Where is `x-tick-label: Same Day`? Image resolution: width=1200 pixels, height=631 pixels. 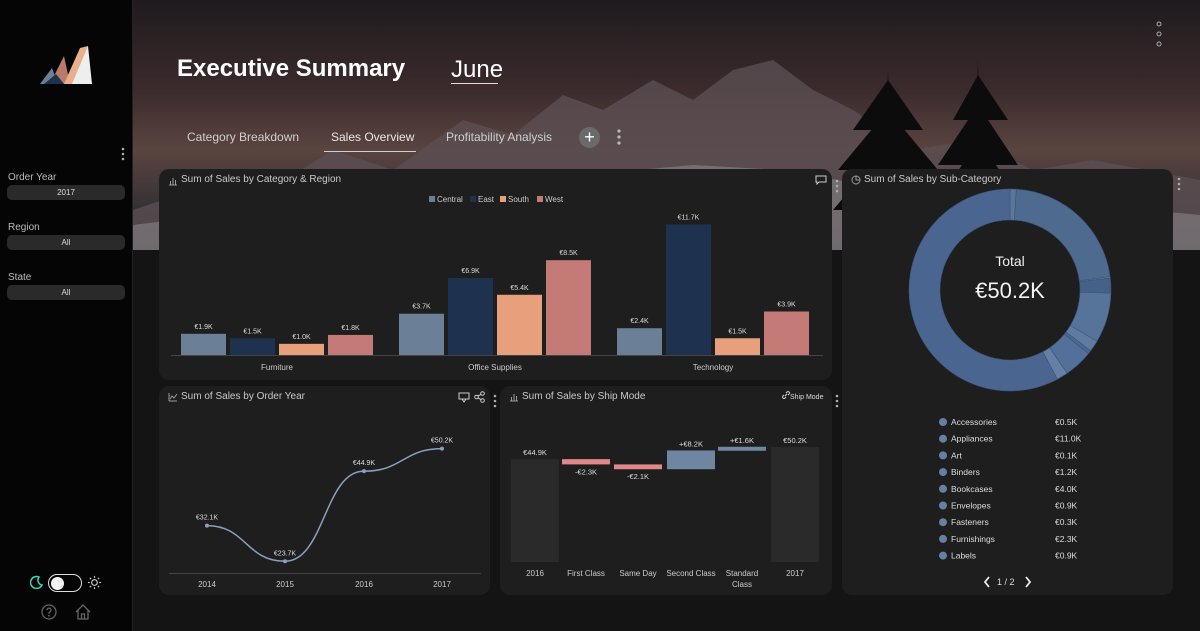 x-tick-label: Same Day is located at coordinates (637, 573).